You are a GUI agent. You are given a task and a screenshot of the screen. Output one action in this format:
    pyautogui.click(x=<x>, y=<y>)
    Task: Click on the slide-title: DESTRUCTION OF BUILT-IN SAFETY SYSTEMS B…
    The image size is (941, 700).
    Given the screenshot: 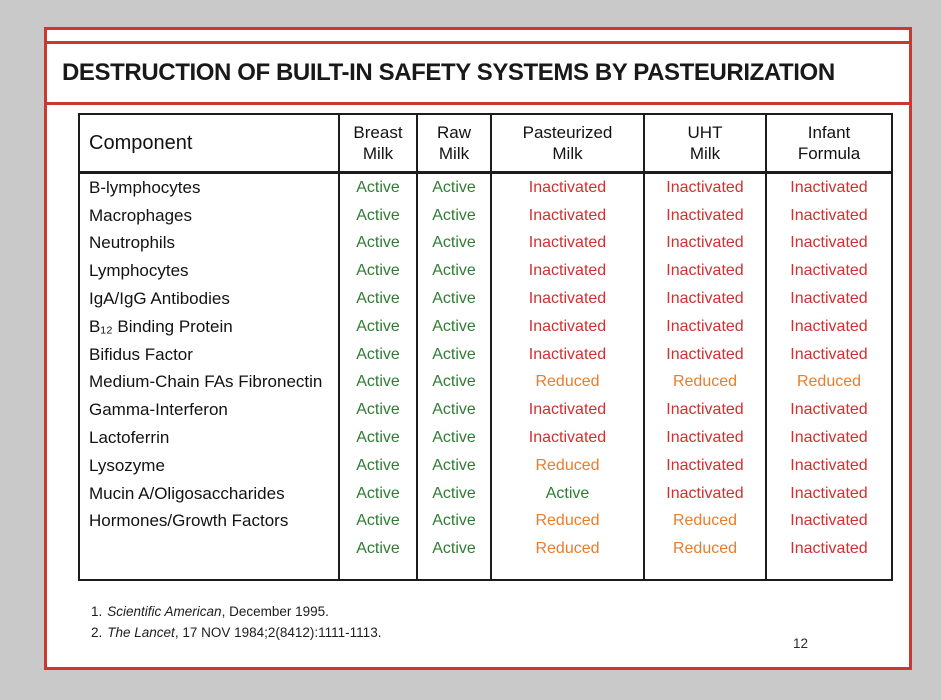 What is the action you would take?
    pyautogui.click(x=448, y=72)
    